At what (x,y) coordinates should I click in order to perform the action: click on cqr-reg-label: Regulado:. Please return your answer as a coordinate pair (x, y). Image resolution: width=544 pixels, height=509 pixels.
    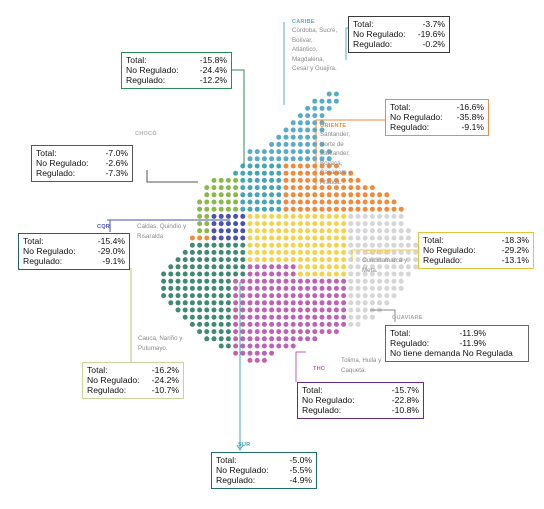
    Looking at the image, I should click on (43, 261).